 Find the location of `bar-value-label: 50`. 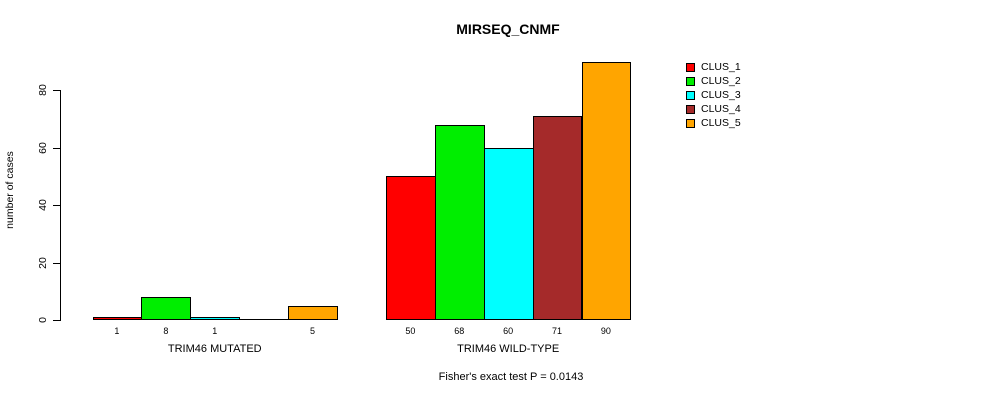

bar-value-label: 50 is located at coordinates (410, 331).